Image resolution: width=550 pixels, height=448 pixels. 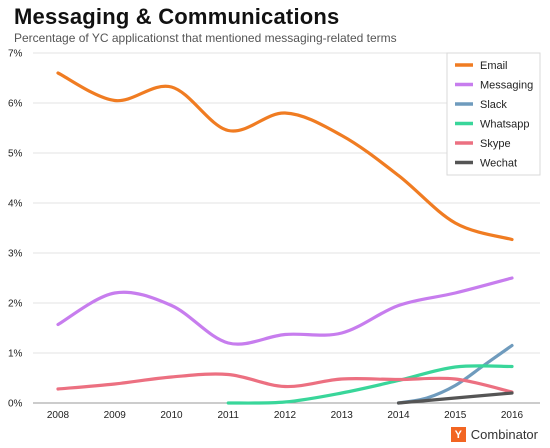 I want to click on x-tick-label: 2013, so click(x=342, y=415).